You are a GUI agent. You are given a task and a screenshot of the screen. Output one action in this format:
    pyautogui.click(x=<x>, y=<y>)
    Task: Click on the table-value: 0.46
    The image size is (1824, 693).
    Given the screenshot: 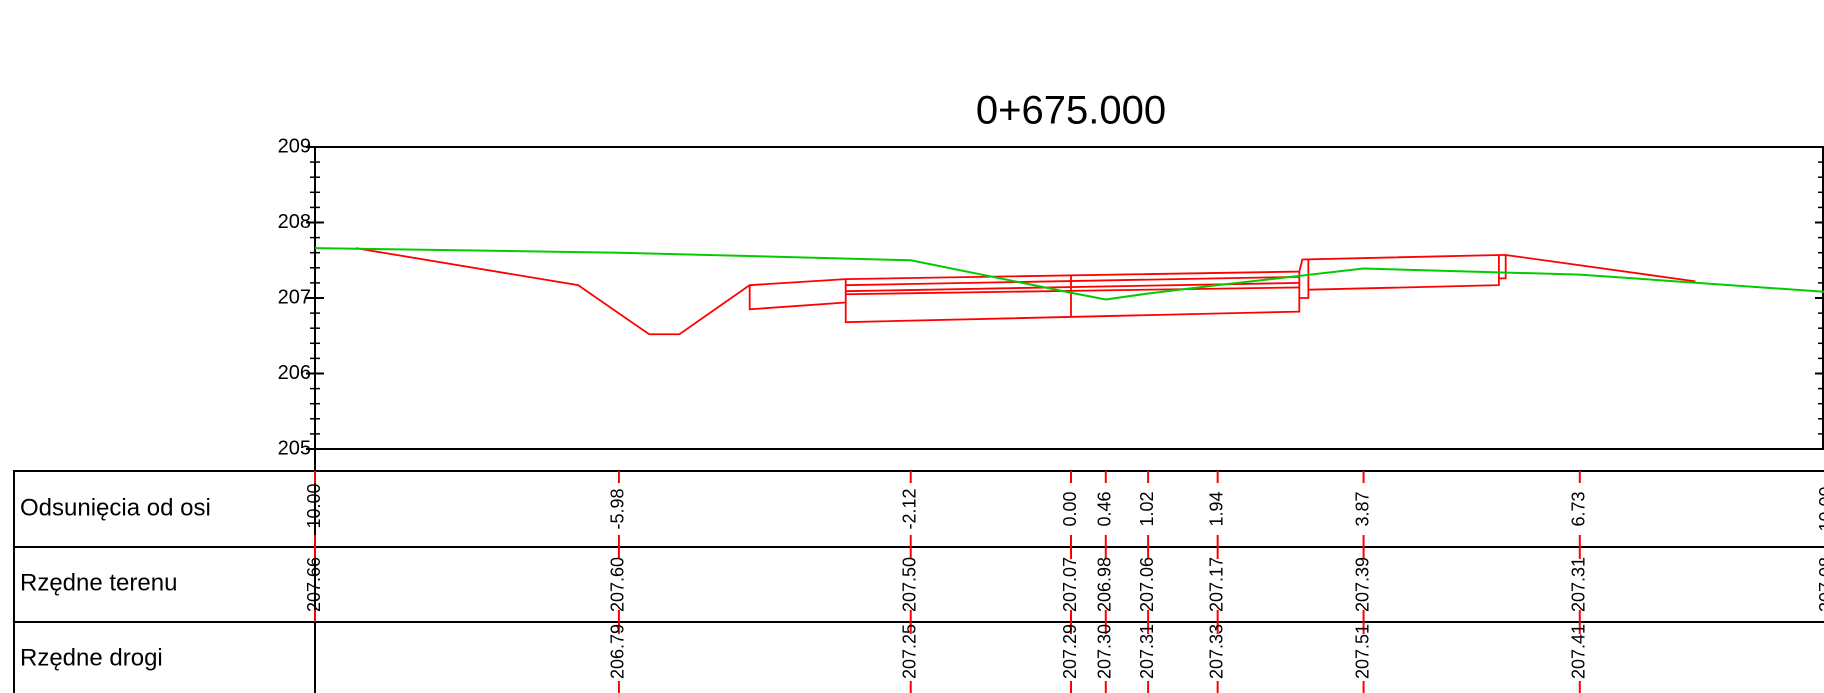 What is the action you would take?
    pyautogui.click(x=1105, y=508)
    